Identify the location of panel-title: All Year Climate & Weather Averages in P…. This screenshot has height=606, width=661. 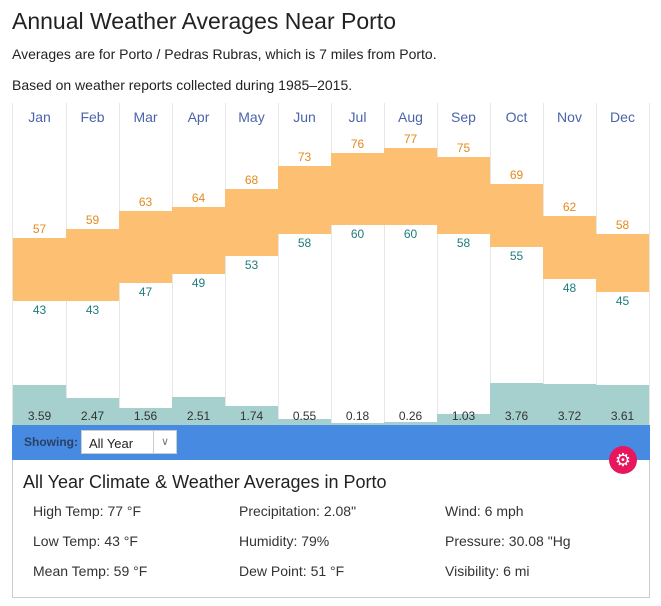
(205, 482).